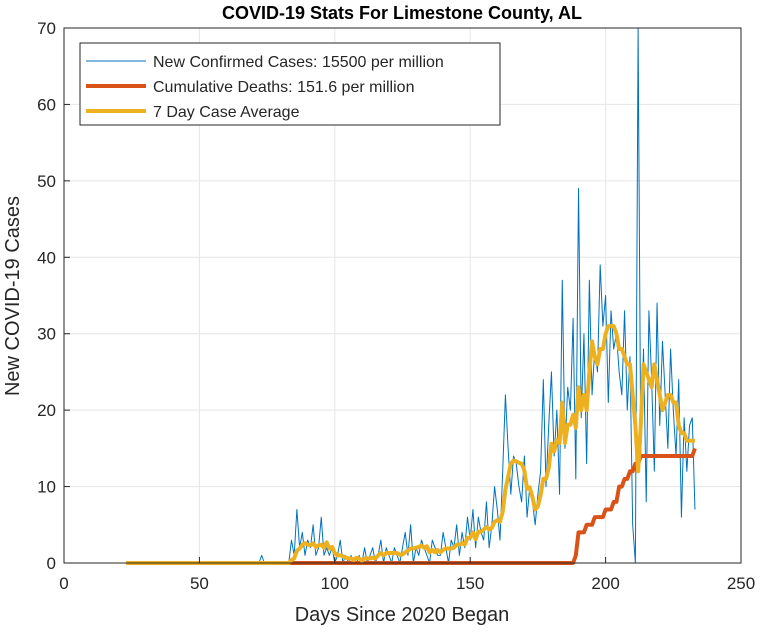 Image resolution: width=761 pixels, height=635 pixels. What do you see at coordinates (13, 296) in the screenshot?
I see `y-axis-label: New COVID-19 Cases` at bounding box center [13, 296].